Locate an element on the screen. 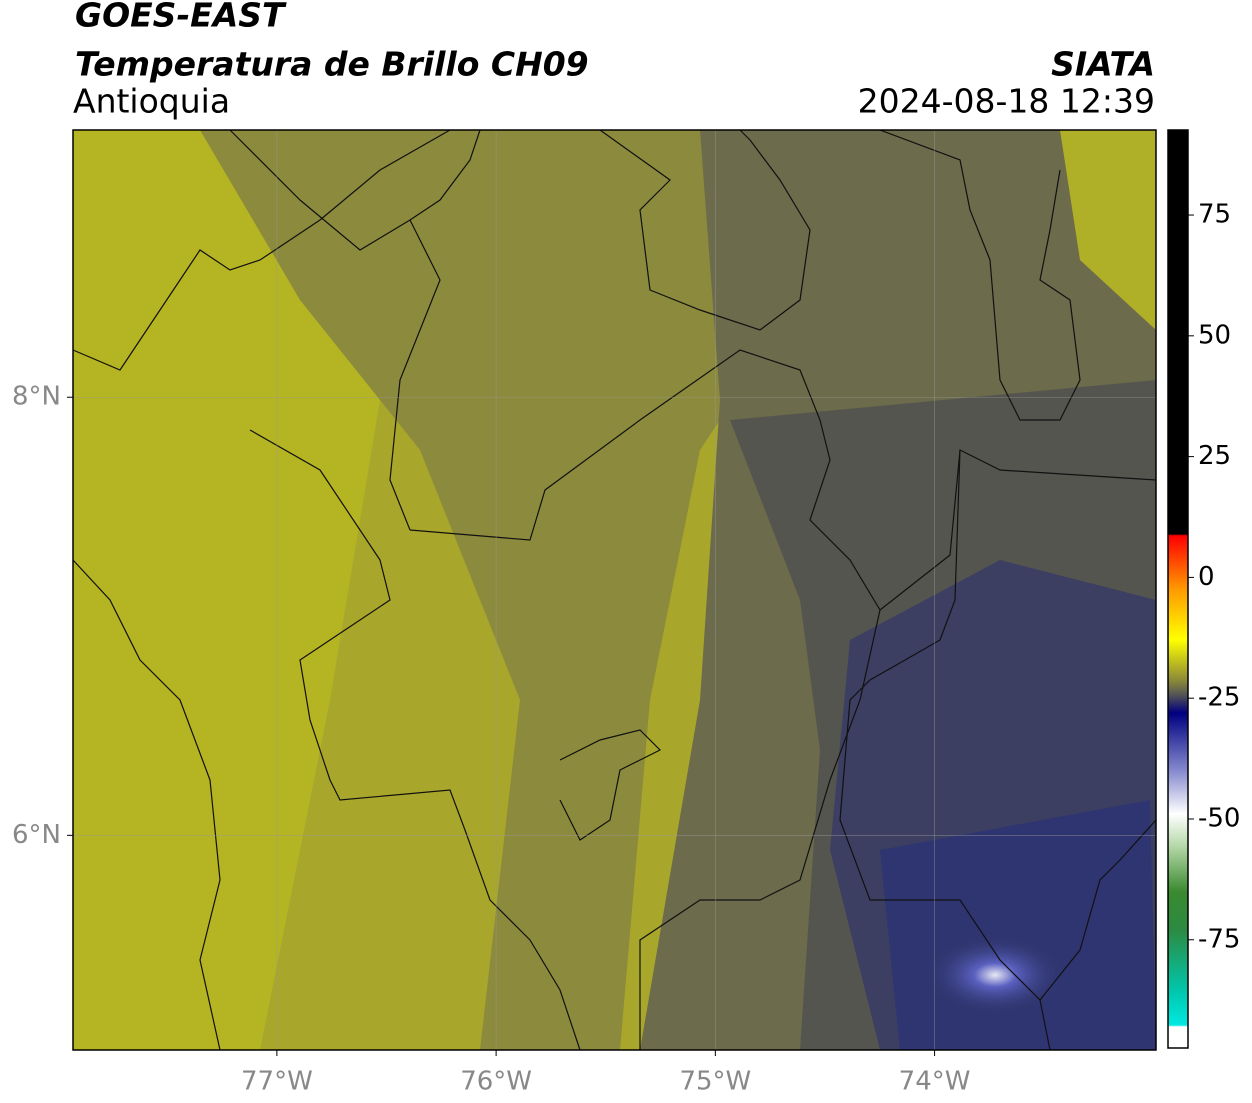  region-fill is located at coordinates (1108, 230).